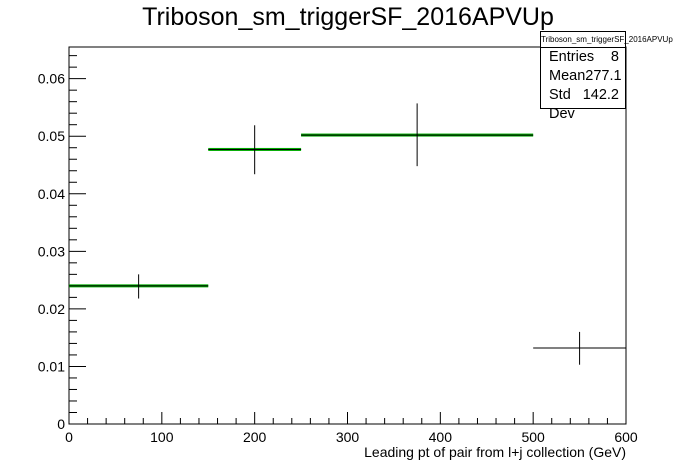 This screenshot has width=696, height=472. What do you see at coordinates (51, 251) in the screenshot?
I see `y-tick-label: 0.03` at bounding box center [51, 251].